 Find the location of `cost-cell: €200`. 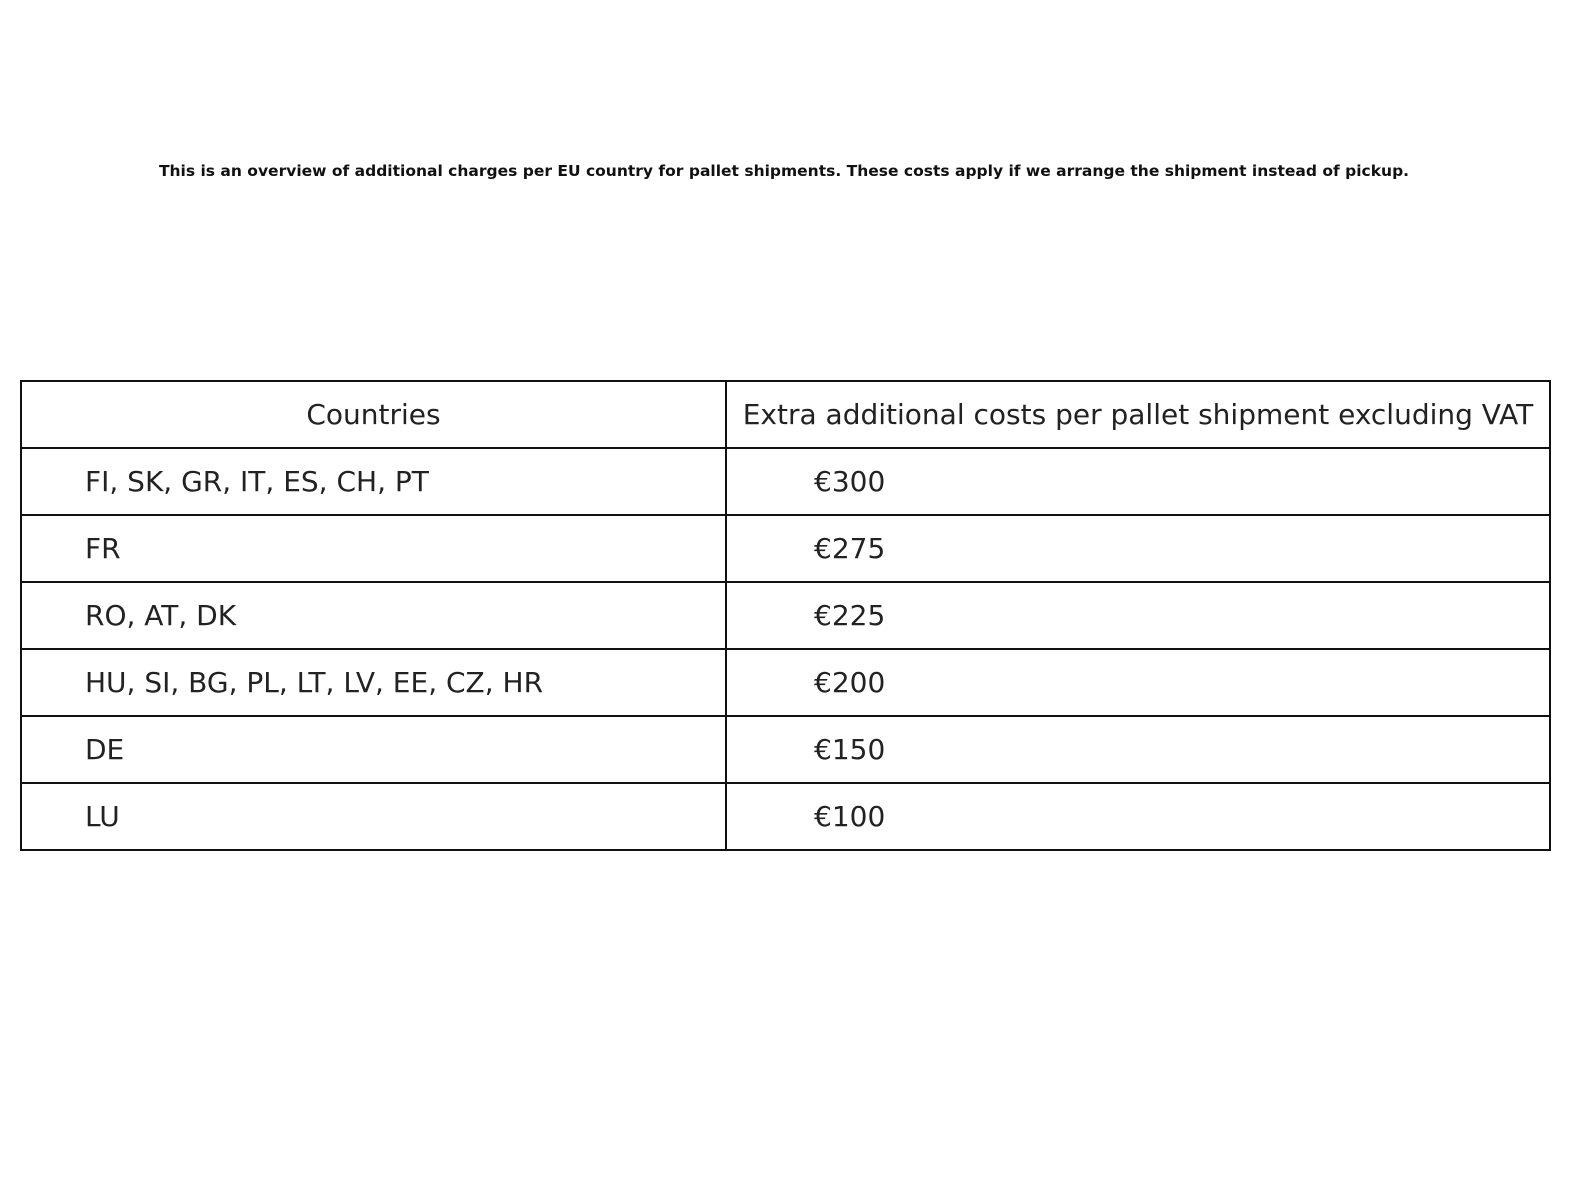

cost-cell: €200 is located at coordinates (1138, 682).